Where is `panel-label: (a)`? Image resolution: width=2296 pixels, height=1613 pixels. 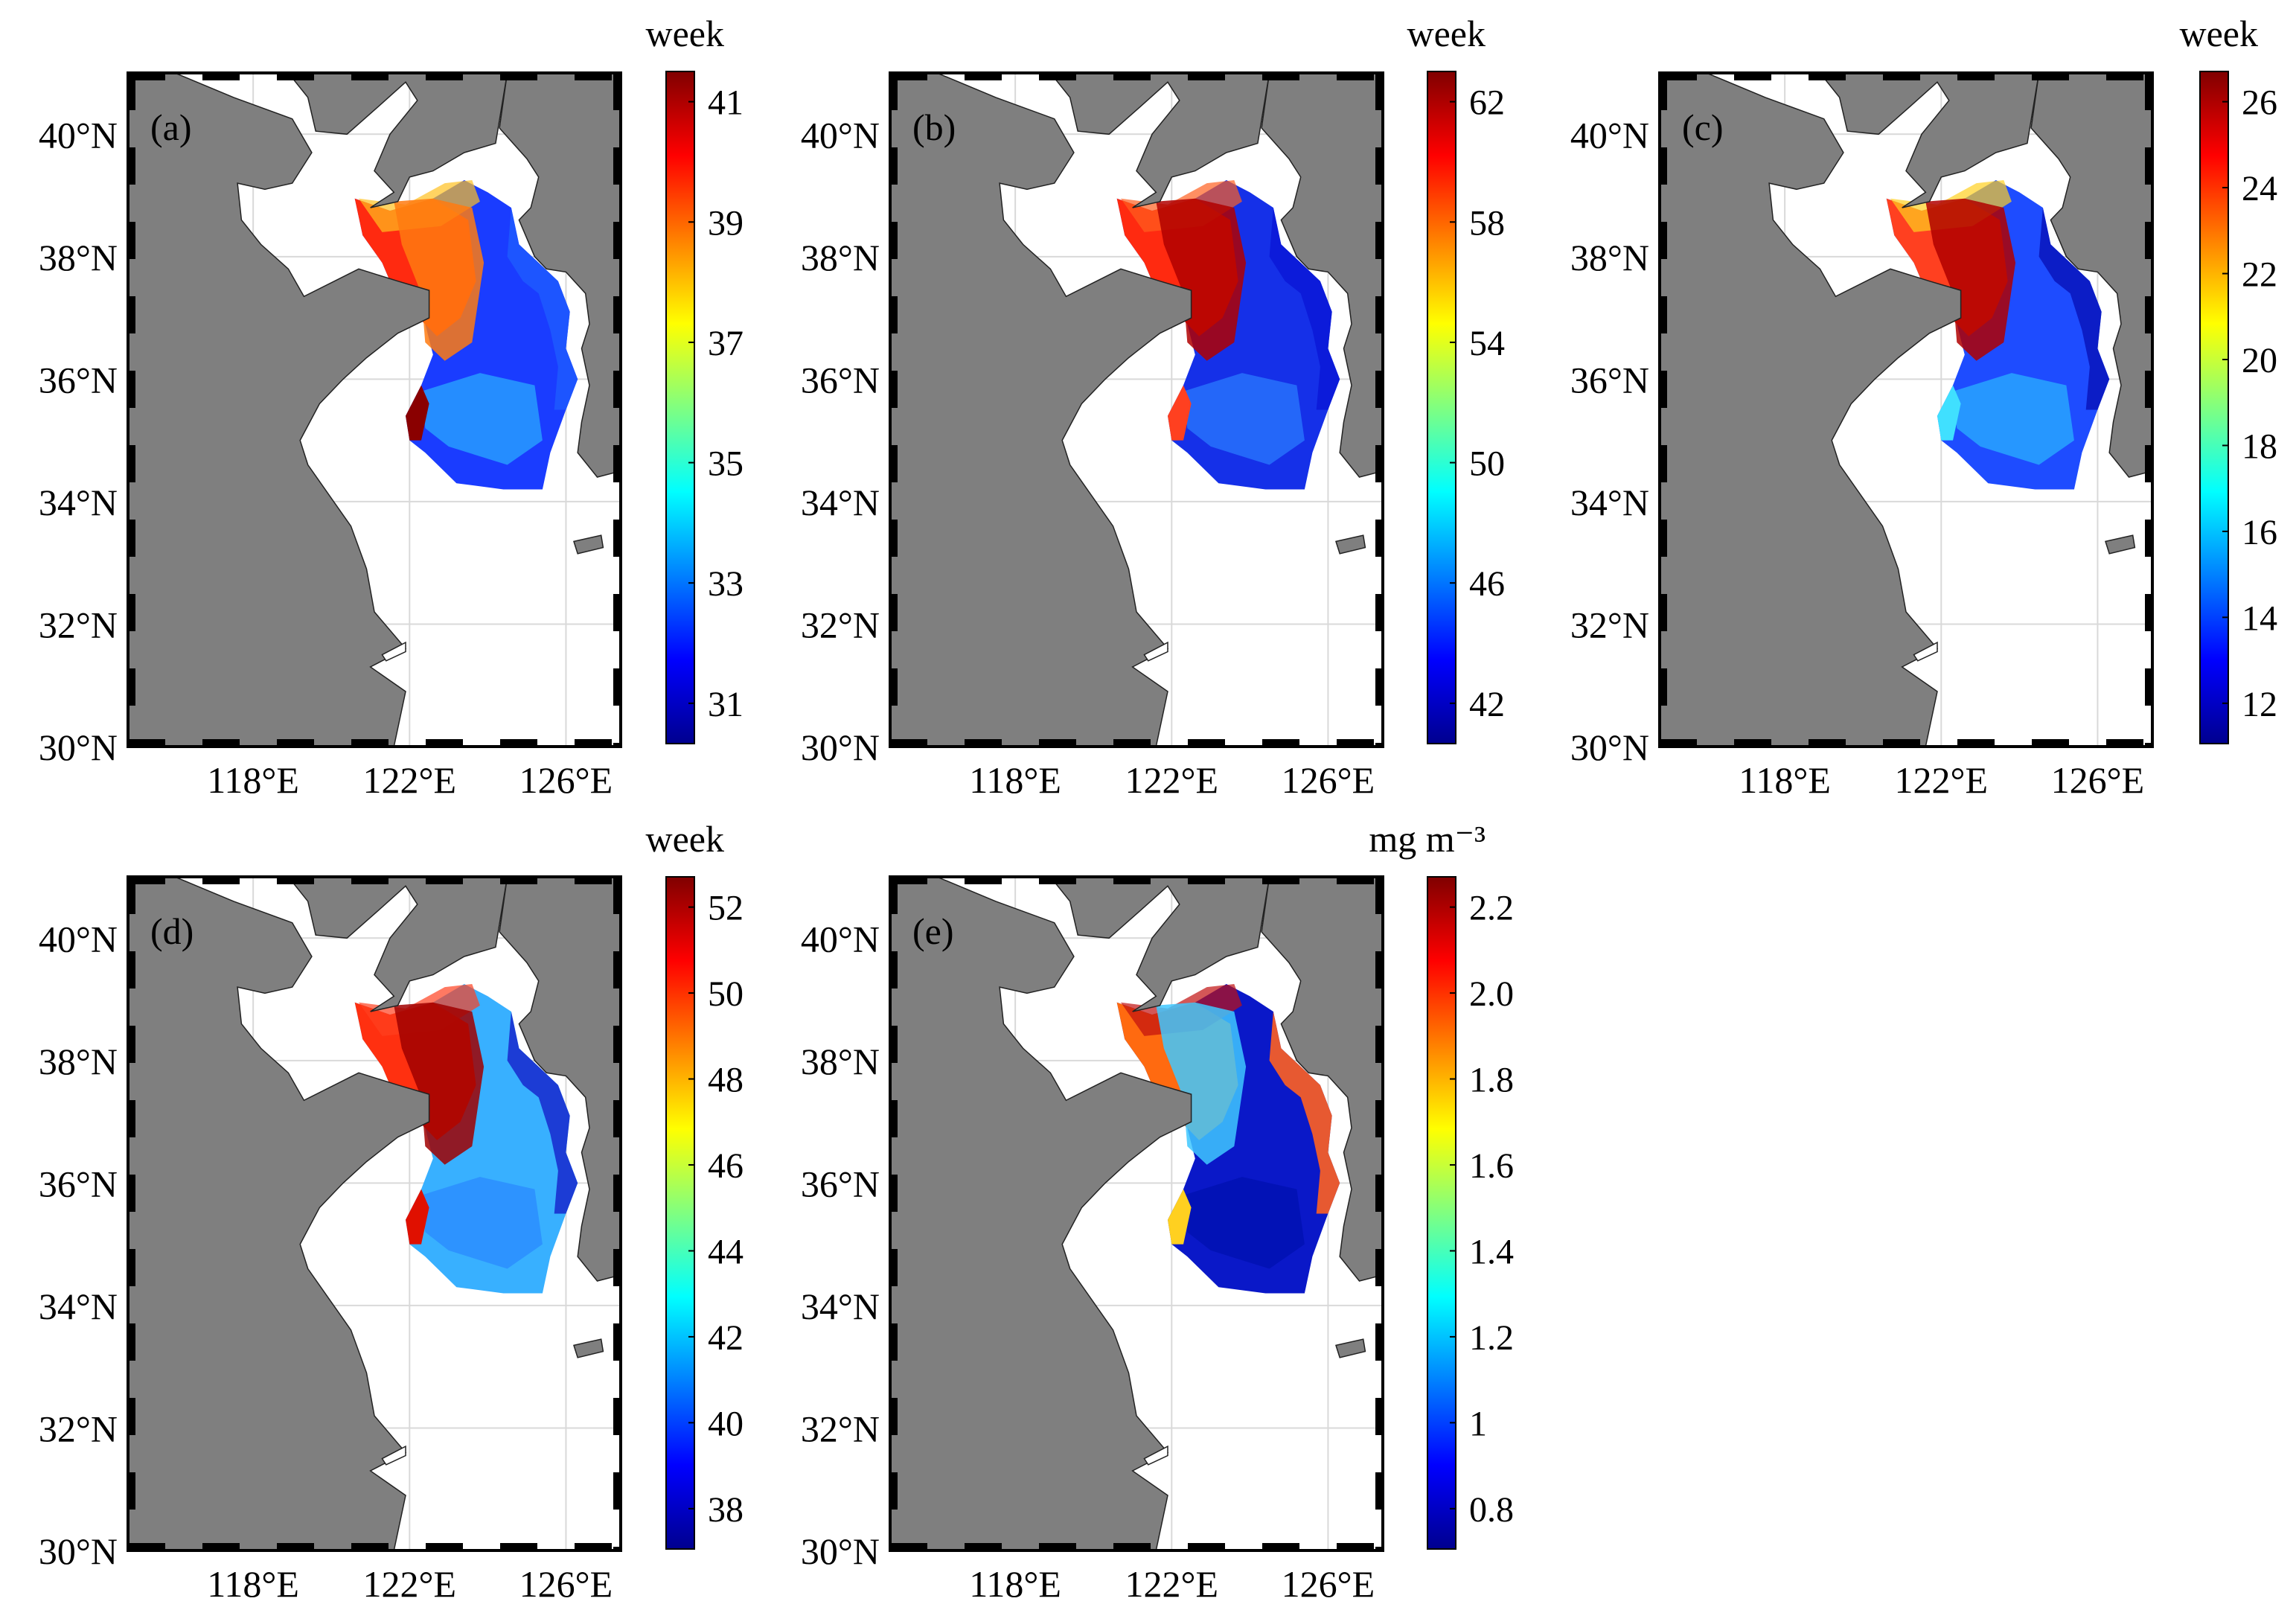 panel-label: (a) is located at coordinates (171, 127).